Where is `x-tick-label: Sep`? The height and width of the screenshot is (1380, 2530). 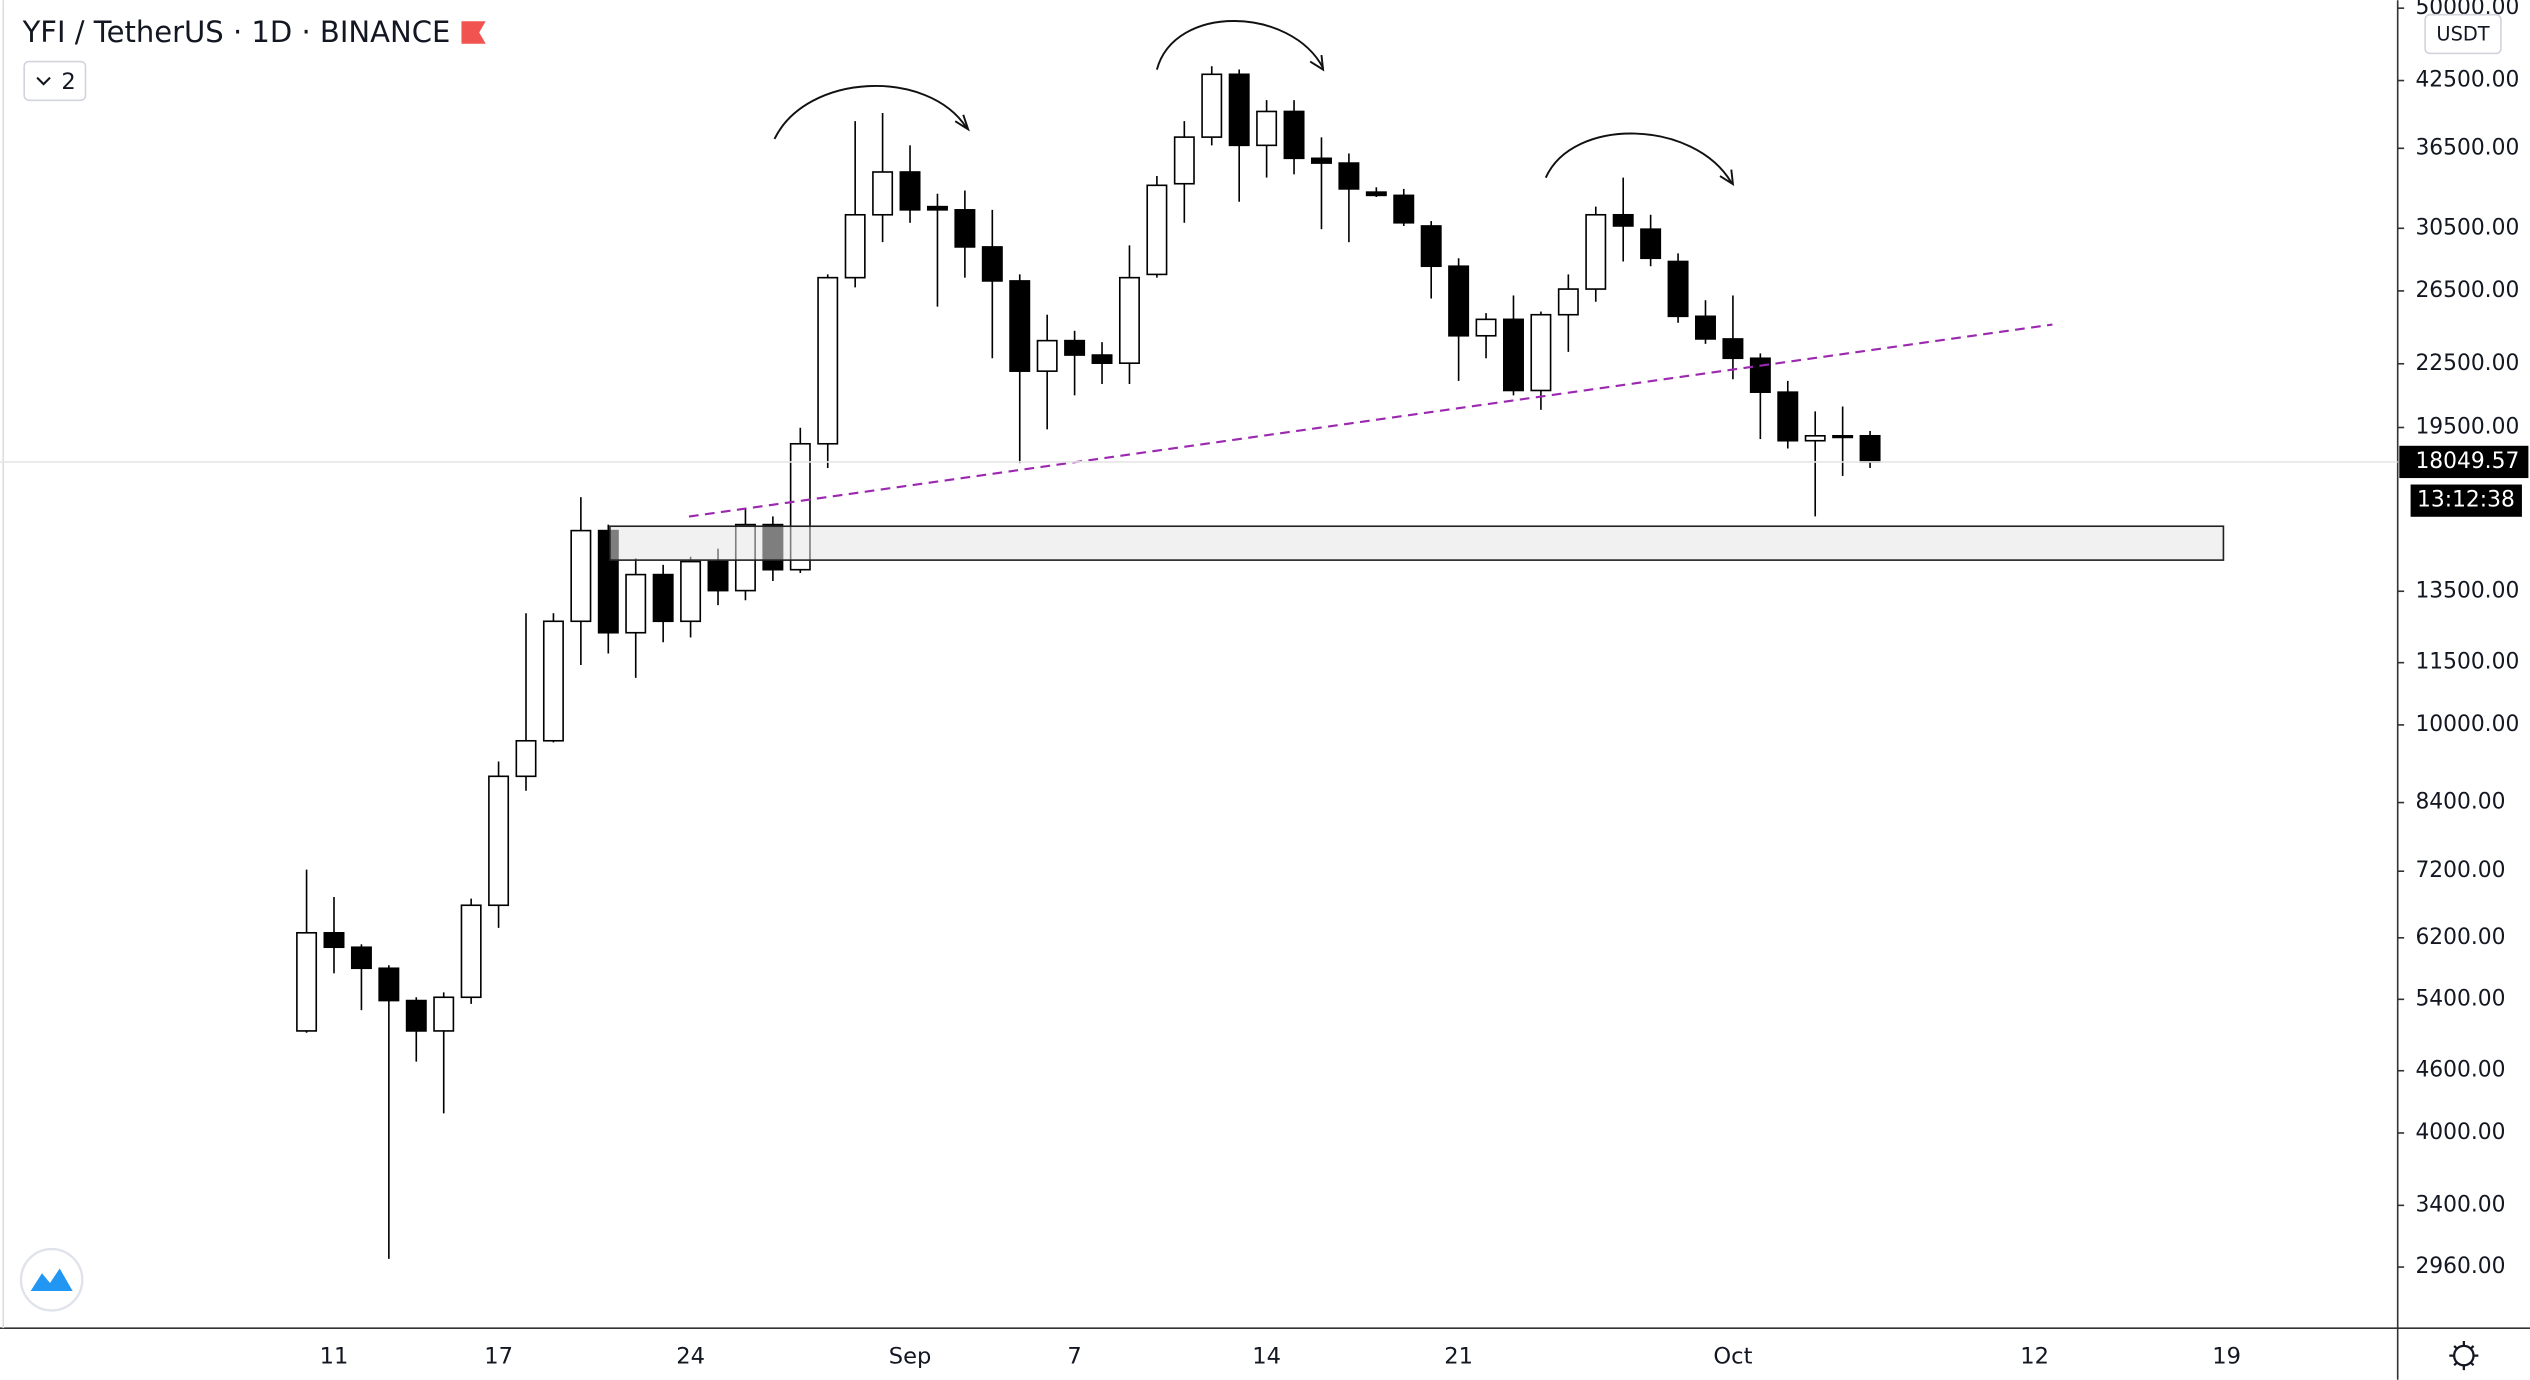
x-tick-label: Sep is located at coordinates (910, 1357).